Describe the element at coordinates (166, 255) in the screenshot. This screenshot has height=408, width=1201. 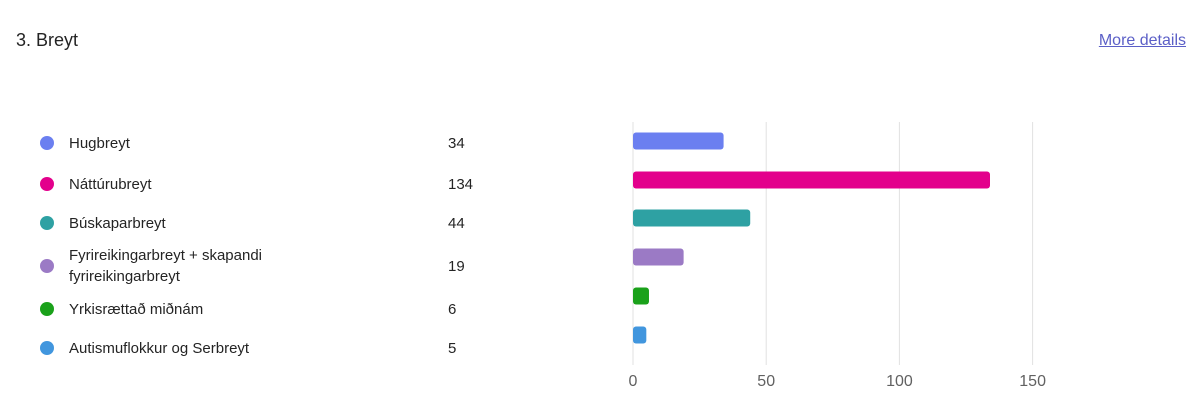
I see `legend-label-line: Fyrireikingarbreyt + skapandi` at that location.